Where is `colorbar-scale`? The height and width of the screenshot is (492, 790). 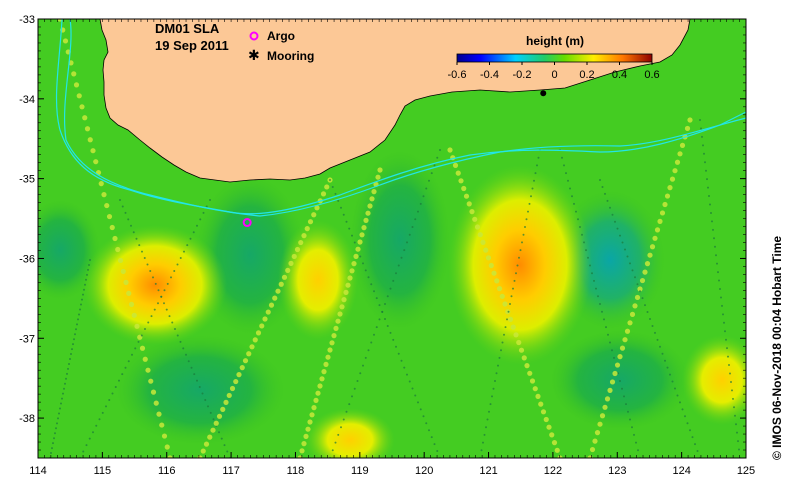 colorbar-scale is located at coordinates (554, 58).